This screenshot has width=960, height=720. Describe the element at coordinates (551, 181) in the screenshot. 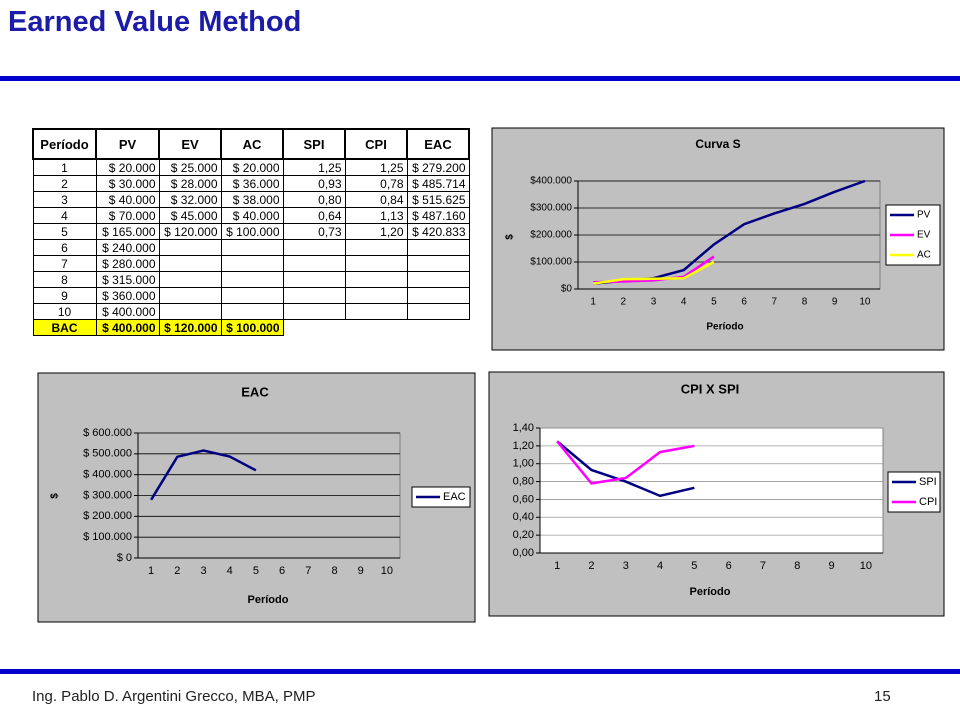

I see `y-tick-label: $400.000` at that location.